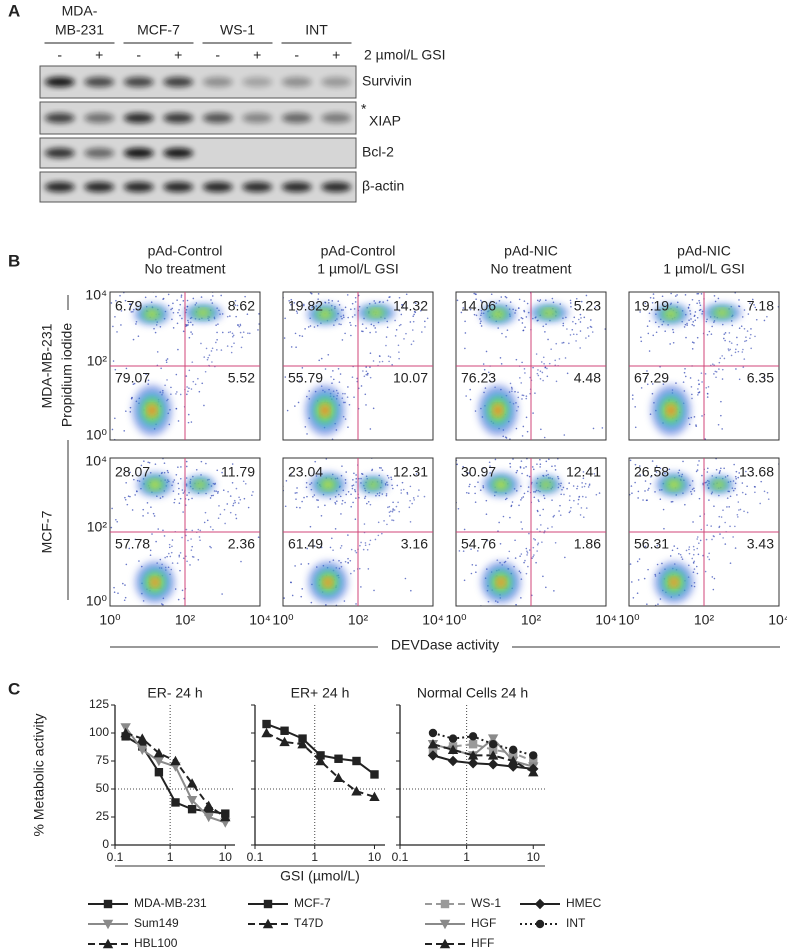 The width and height of the screenshot is (787, 952). Describe the element at coordinates (320, 693) in the screenshot. I see `chart-title: ER+ 24 h` at that location.